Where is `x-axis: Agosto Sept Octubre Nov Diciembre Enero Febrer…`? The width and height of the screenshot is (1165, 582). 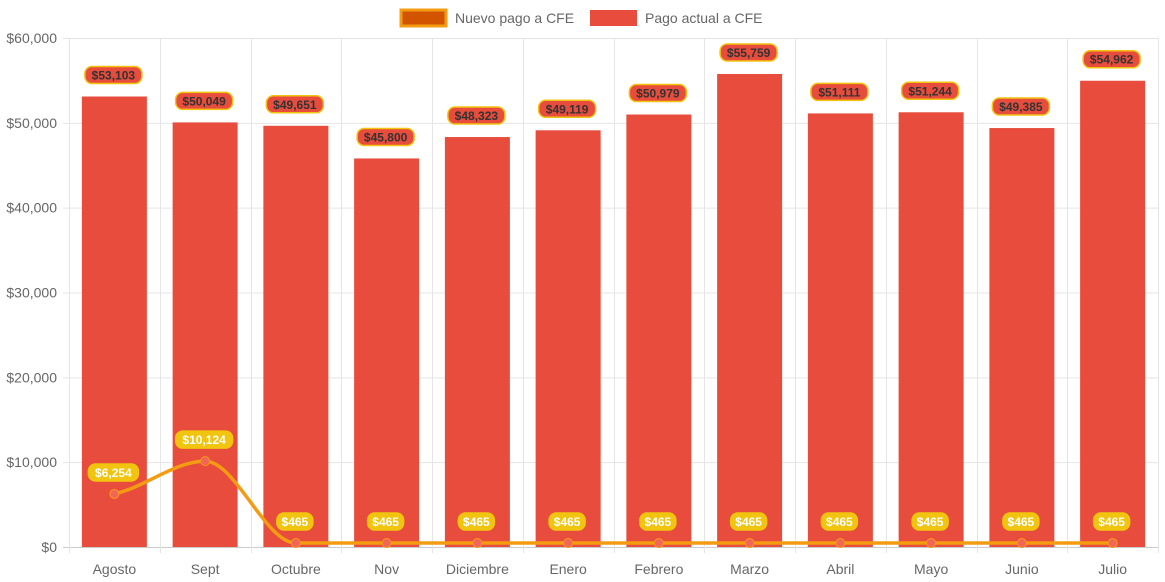 x-axis: Agosto Sept Octubre Nov Diciembre Enero Febrer… is located at coordinates (610, 569).